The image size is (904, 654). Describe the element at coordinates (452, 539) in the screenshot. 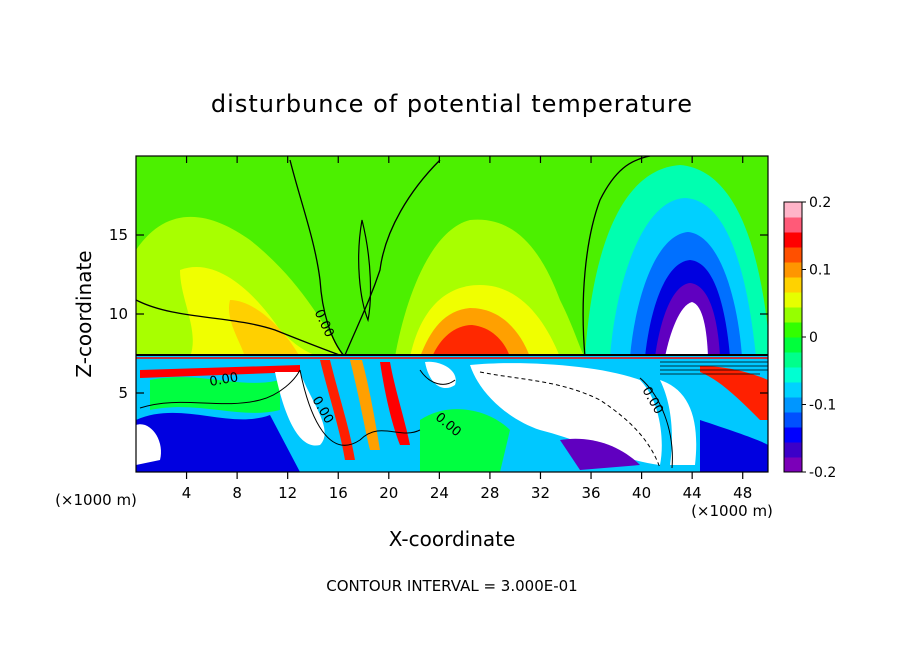

I see `x-axis-label: X-coordinate` at that location.